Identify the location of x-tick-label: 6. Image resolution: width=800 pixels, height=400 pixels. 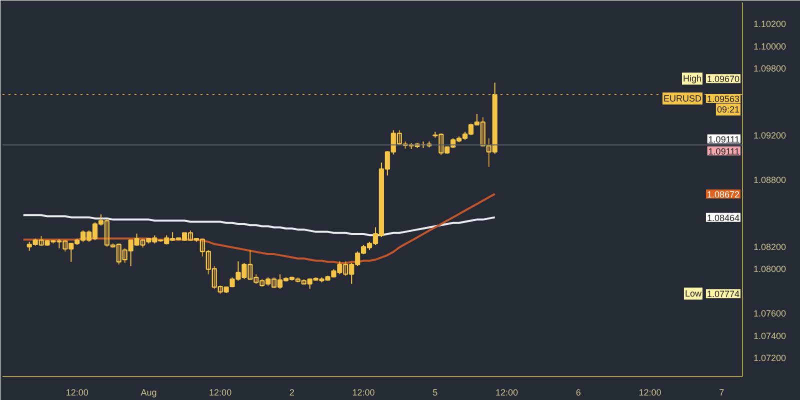
(578, 393).